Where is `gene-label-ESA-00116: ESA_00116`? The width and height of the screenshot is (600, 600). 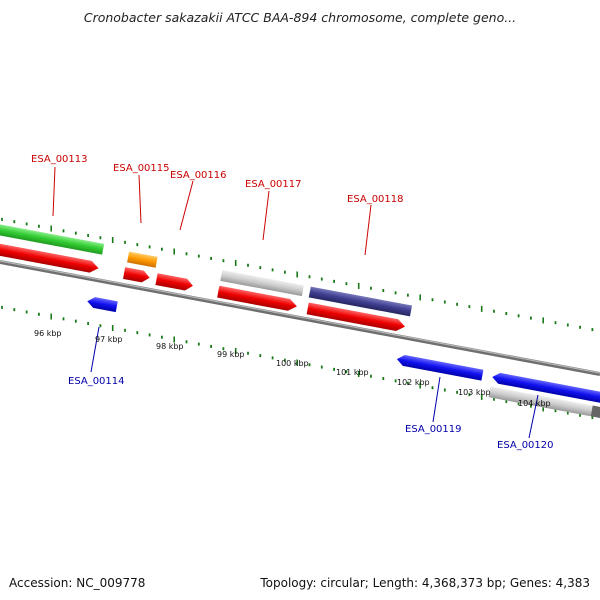 gene-label-ESA-00116: ESA_00116 is located at coordinates (198, 175).